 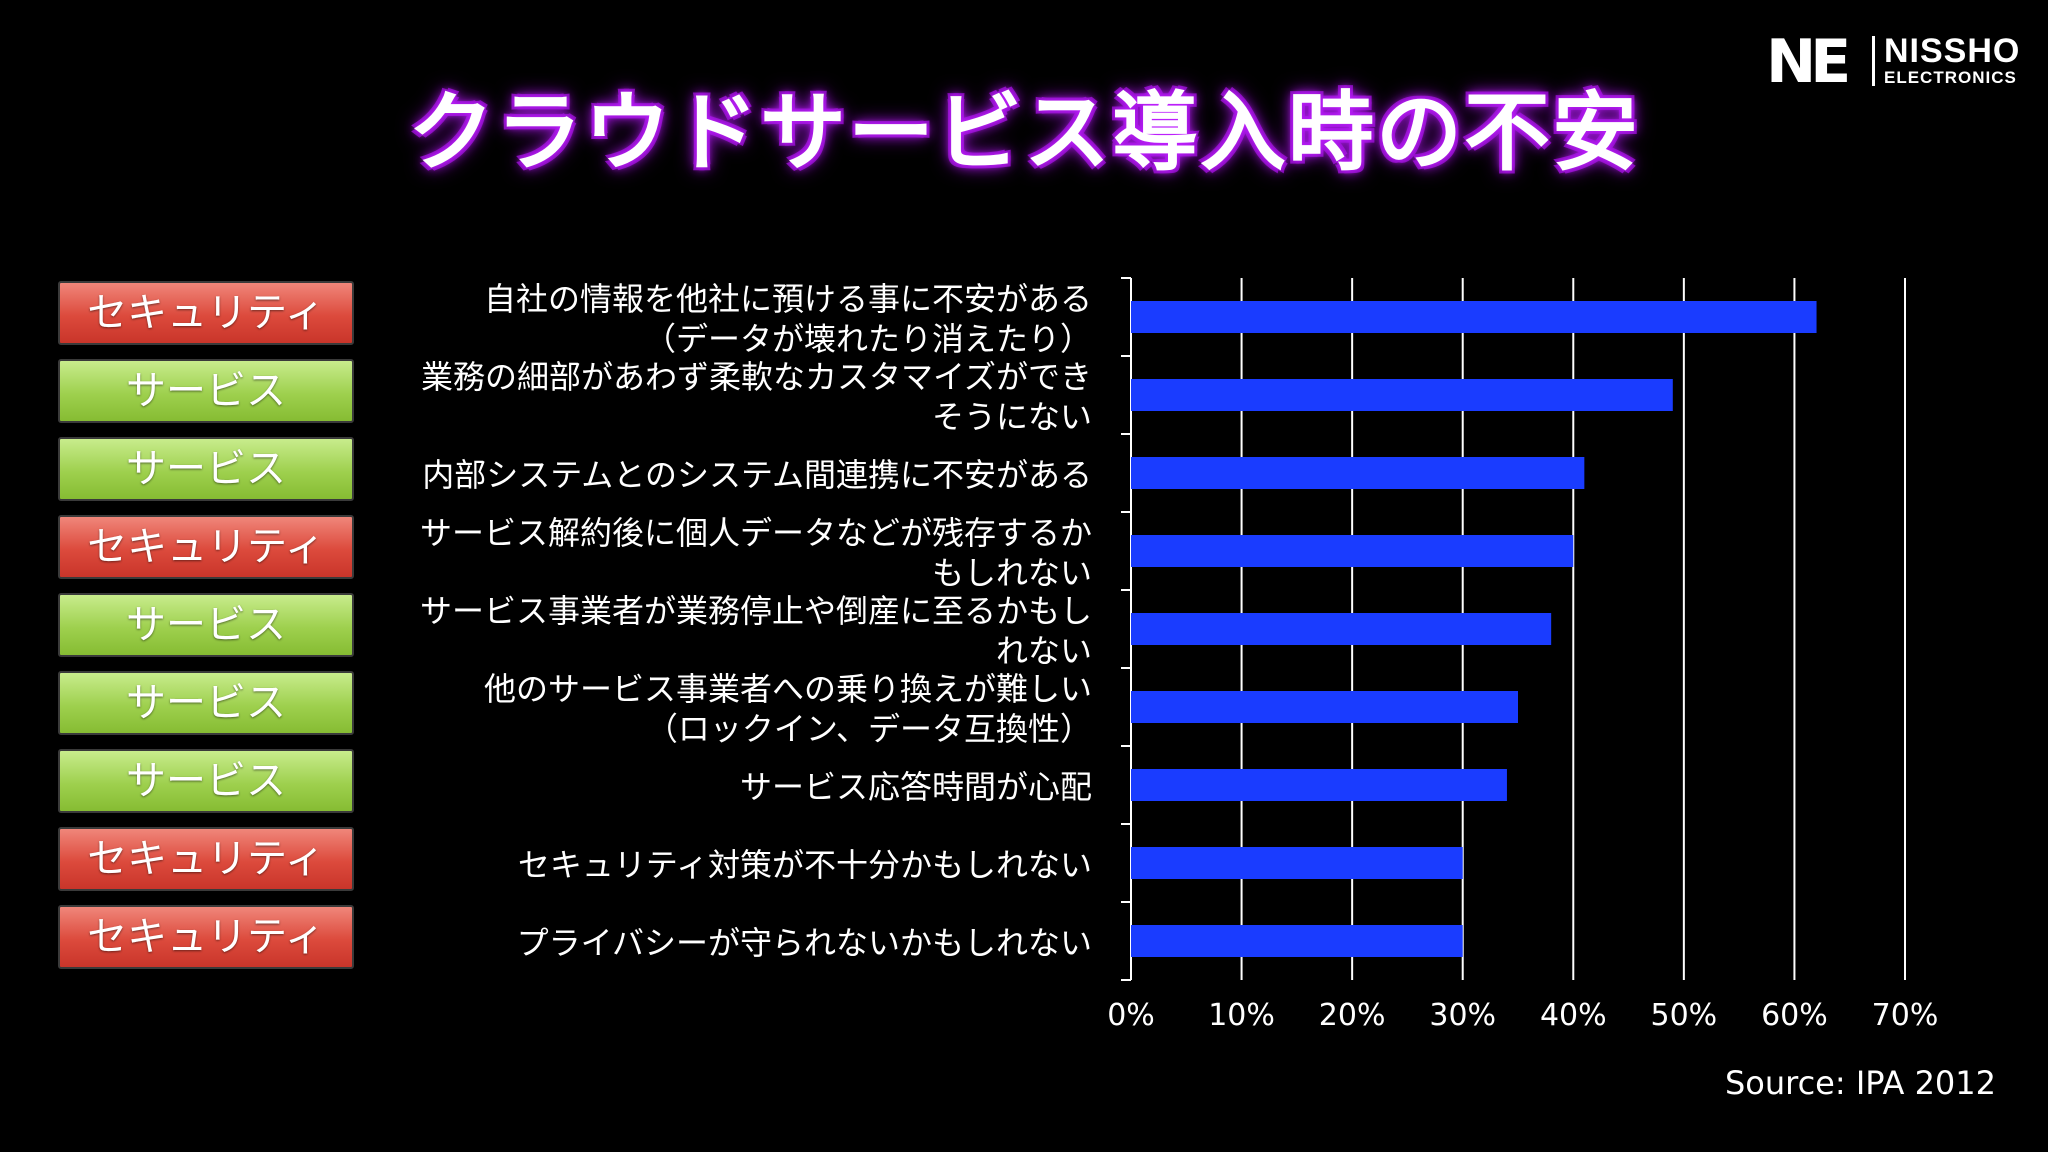 What do you see at coordinates (1043, 651) in the screenshot?
I see `category-label-line: れない` at bounding box center [1043, 651].